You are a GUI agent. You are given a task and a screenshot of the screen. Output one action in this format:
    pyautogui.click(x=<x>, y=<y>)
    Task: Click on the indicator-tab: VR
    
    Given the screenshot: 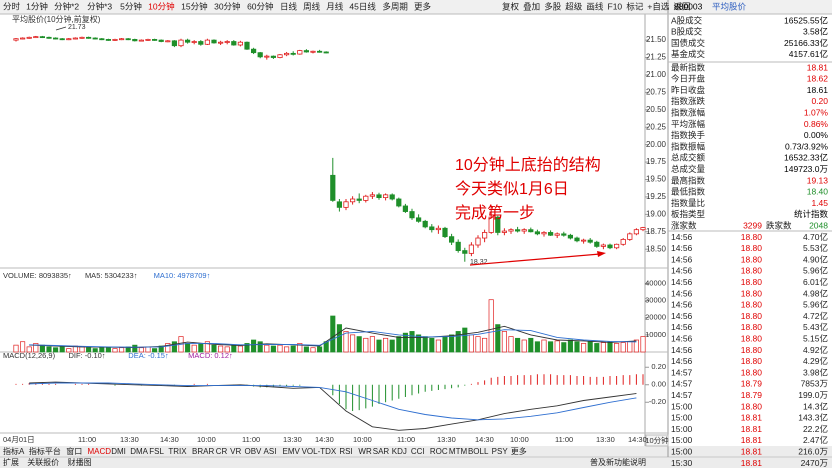 What is the action you would take?
    pyautogui.click(x=235, y=451)
    